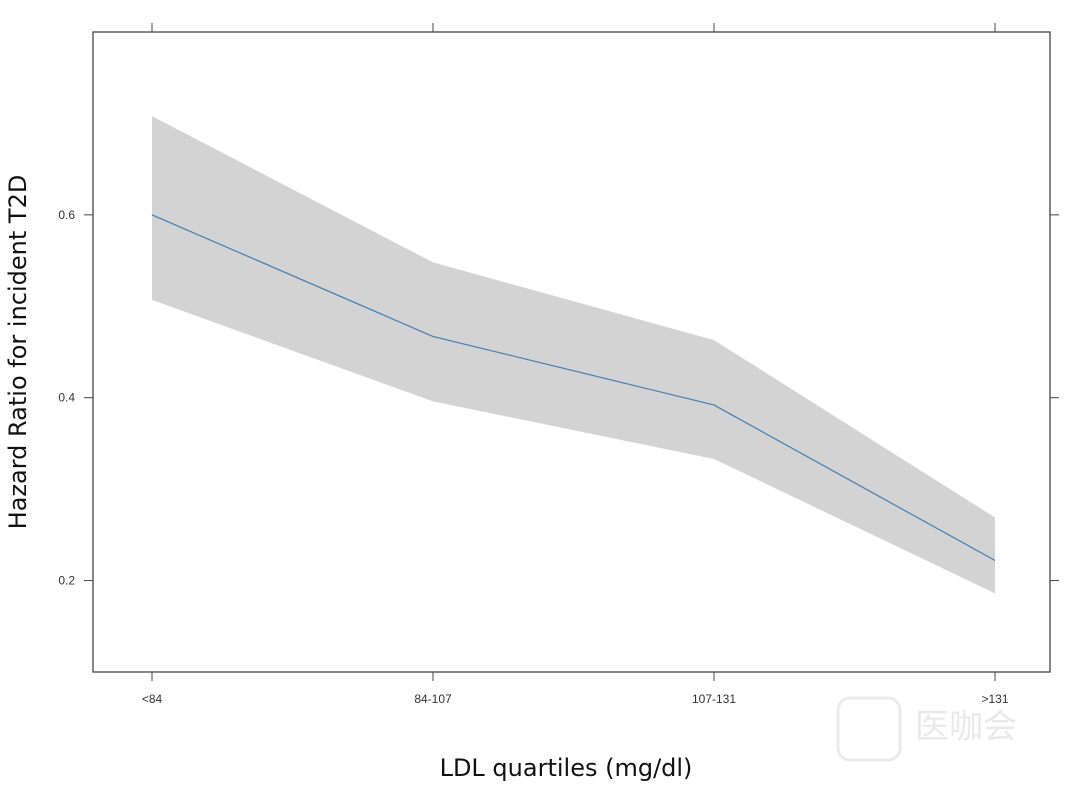 The image size is (1068, 786). I want to click on y-tick-label: 0.4, so click(66, 398).